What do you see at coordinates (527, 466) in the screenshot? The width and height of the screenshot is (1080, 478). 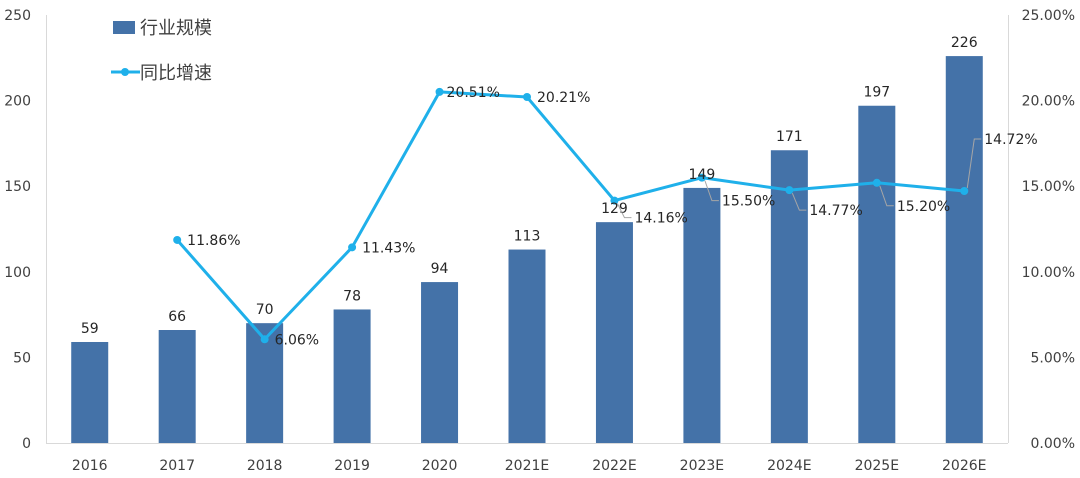 I see `x-tick-label: 2021E` at bounding box center [527, 466].